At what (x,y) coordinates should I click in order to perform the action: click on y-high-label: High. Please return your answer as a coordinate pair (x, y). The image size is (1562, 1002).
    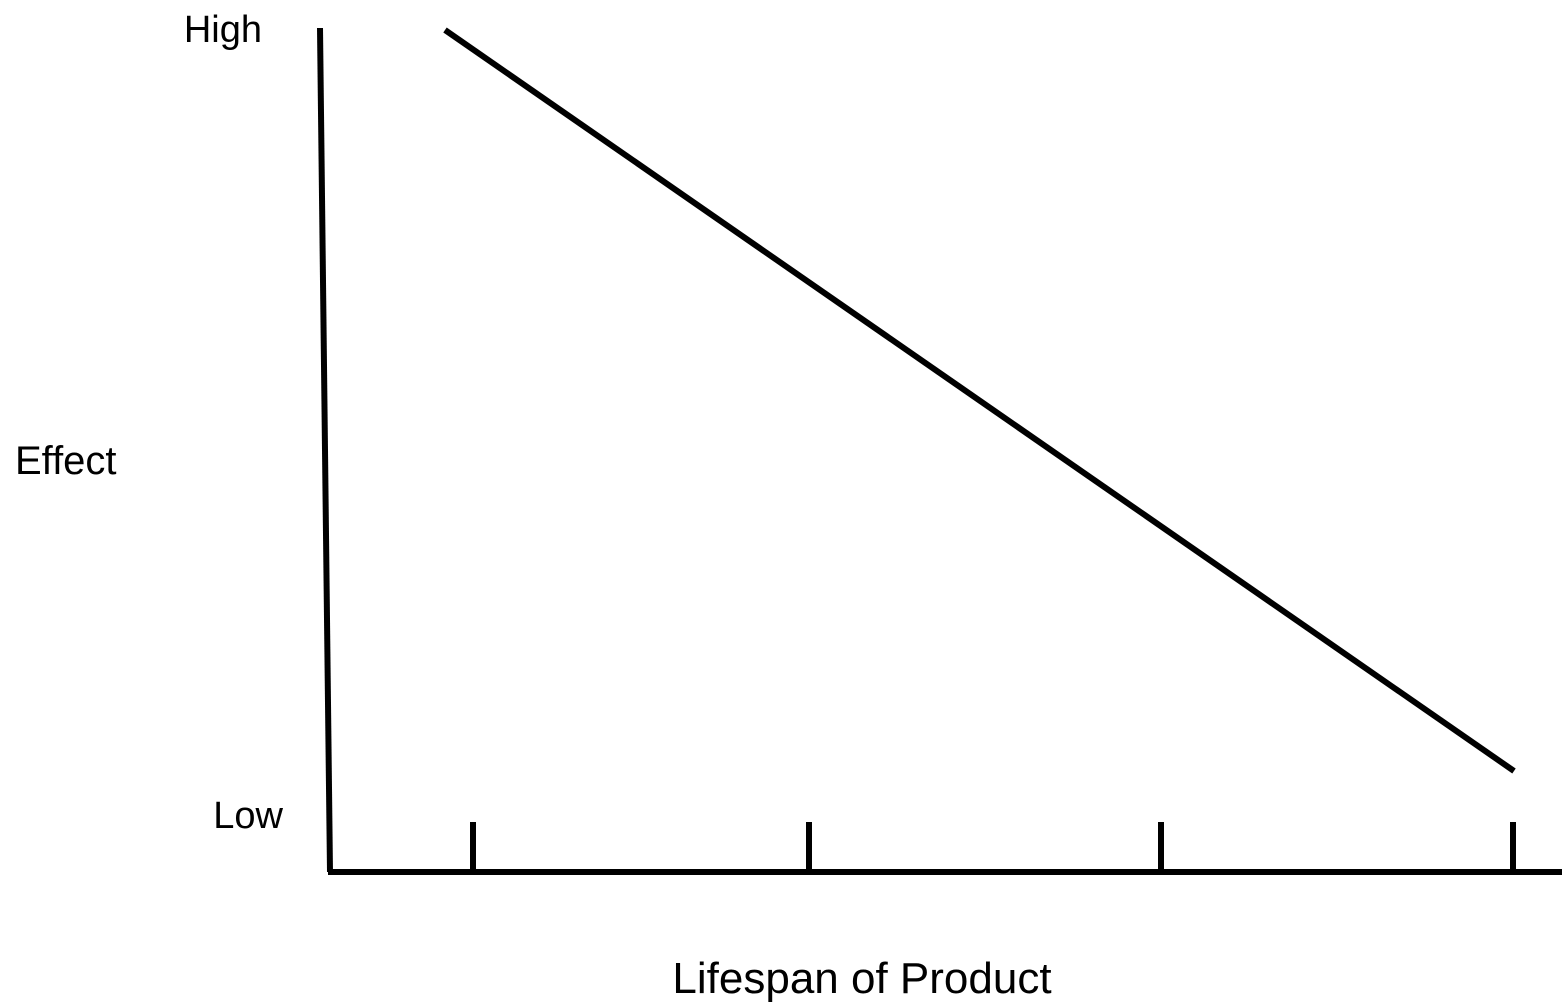
    Looking at the image, I should click on (223, 30).